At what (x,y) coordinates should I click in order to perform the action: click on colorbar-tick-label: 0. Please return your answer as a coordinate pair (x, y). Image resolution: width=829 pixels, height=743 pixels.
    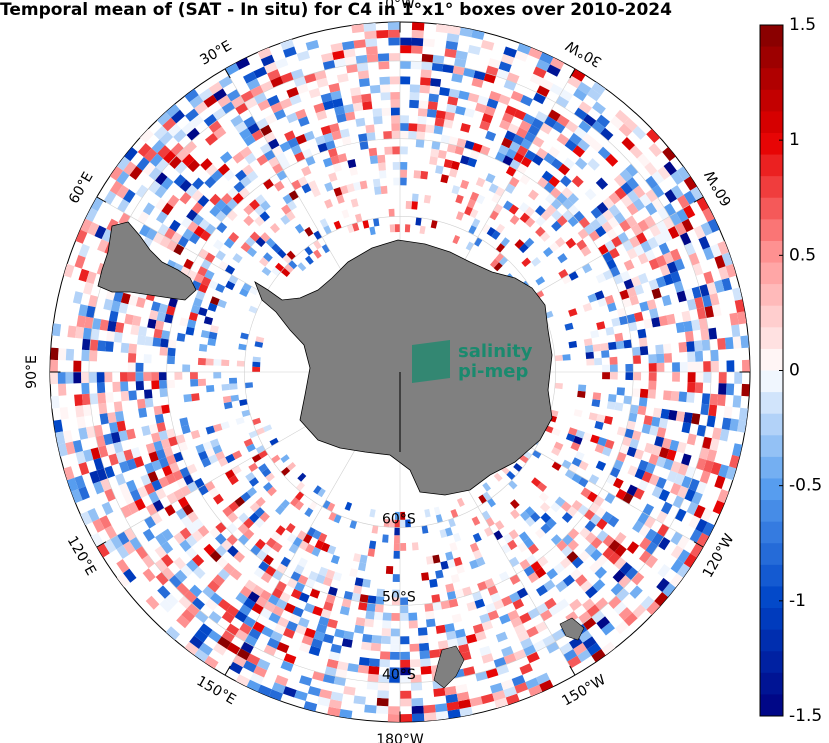
    Looking at the image, I should click on (794, 371).